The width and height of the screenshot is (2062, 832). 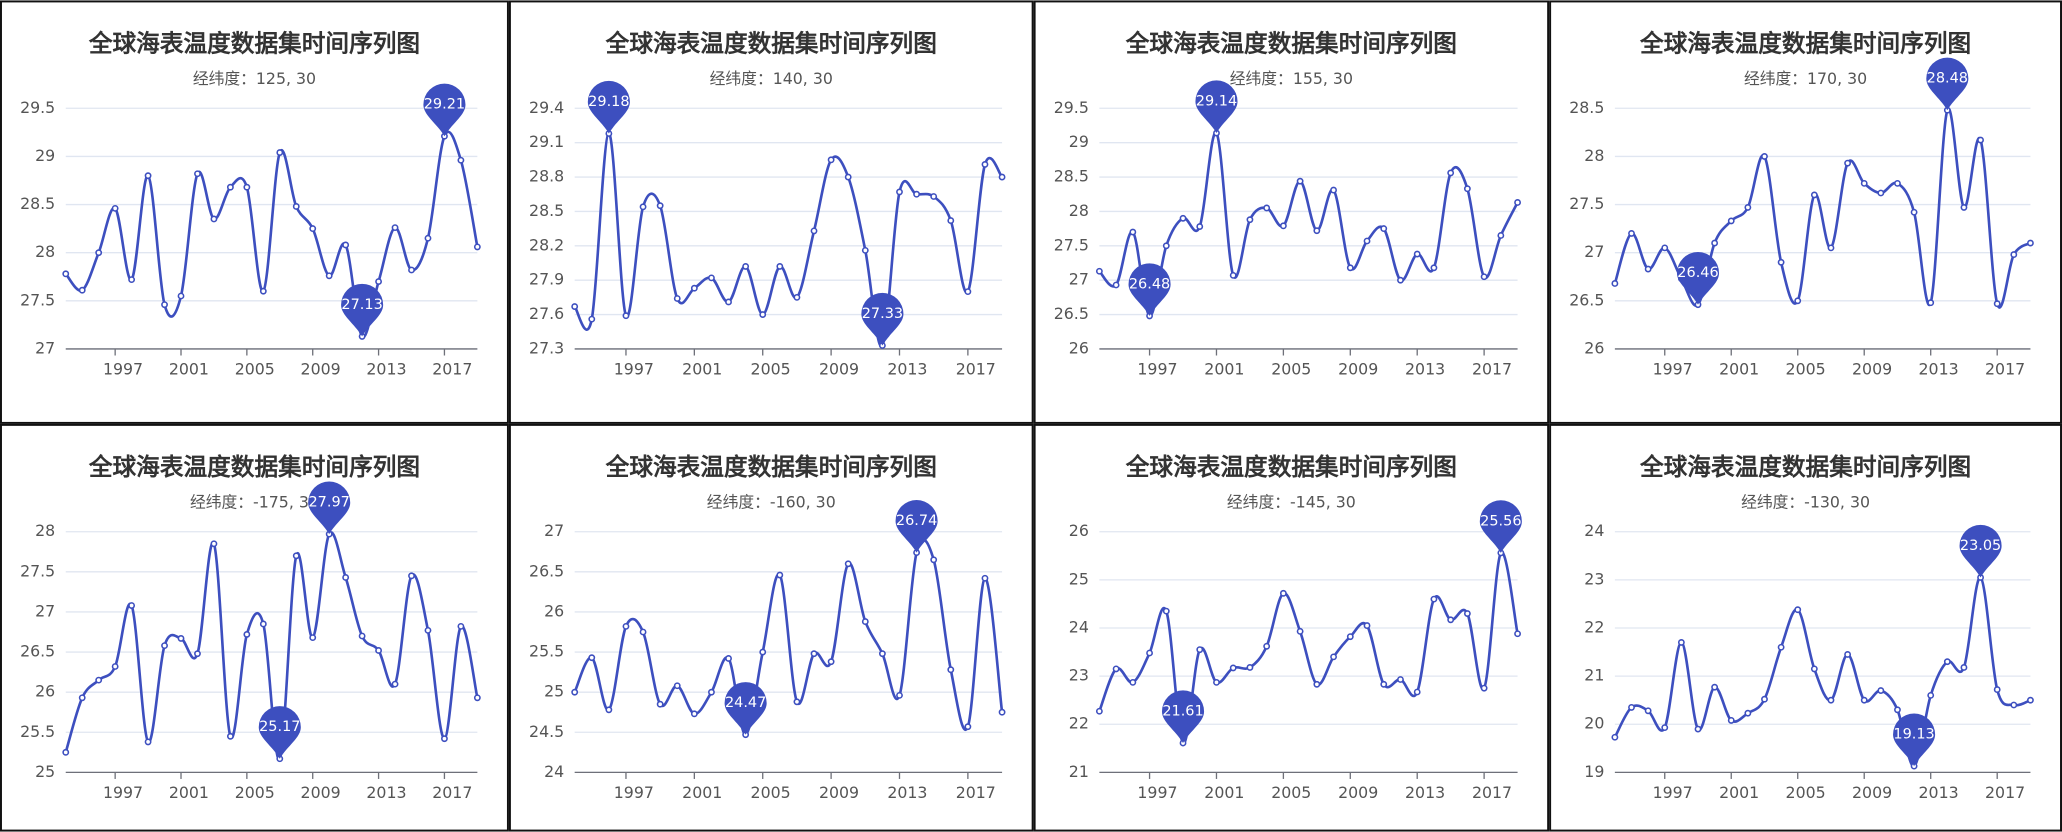 I want to click on mark-pin-label: 29.21, so click(x=444, y=105).